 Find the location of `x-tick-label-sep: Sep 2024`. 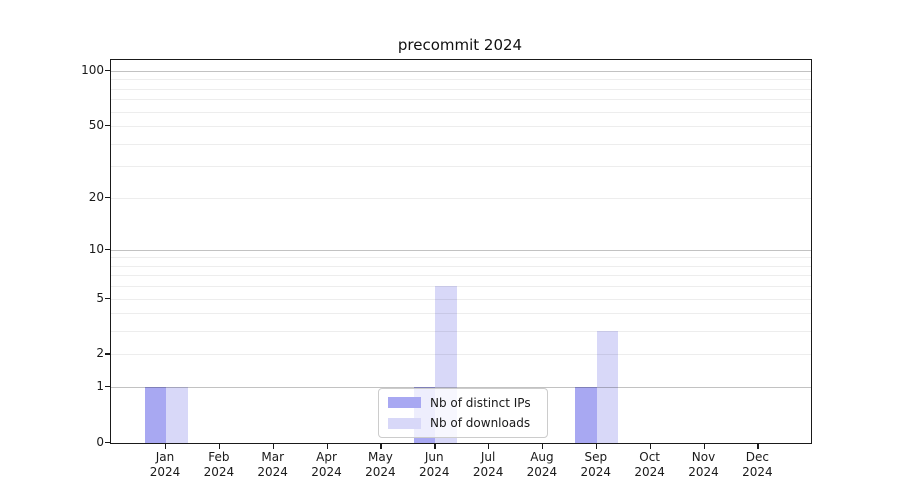

x-tick-label-sep: Sep 2024 is located at coordinates (596, 464).